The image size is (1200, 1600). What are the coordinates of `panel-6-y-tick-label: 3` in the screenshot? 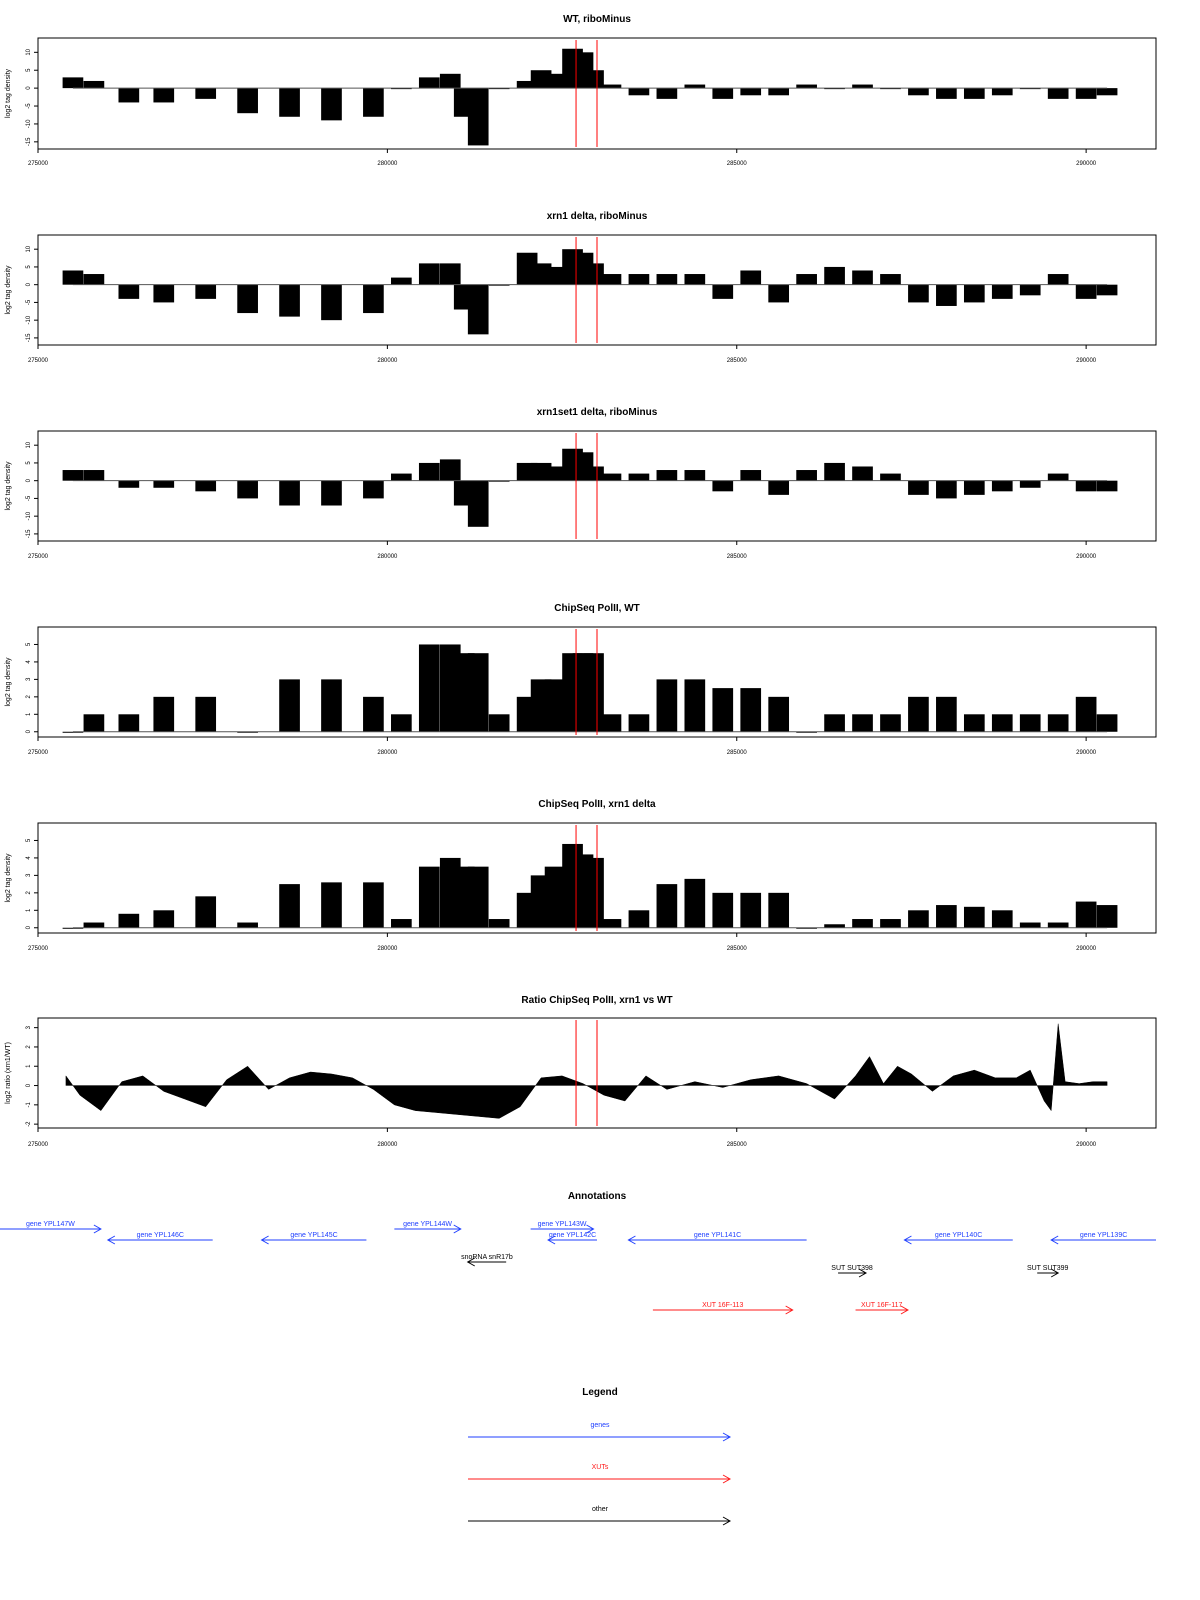 It's located at (29, 1027).